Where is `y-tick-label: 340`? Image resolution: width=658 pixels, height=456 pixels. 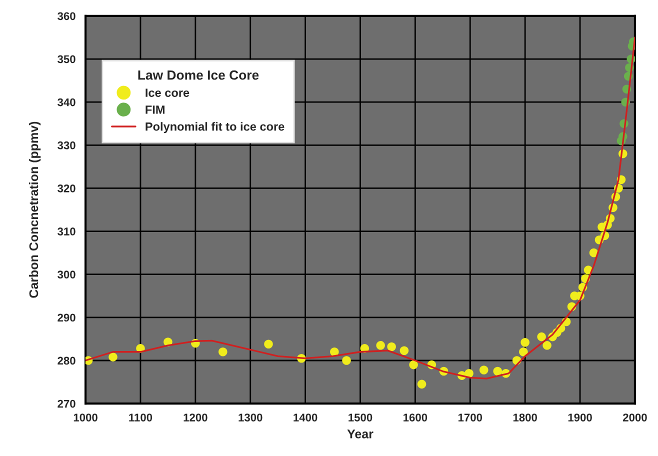
y-tick-label: 340 is located at coordinates (67, 102).